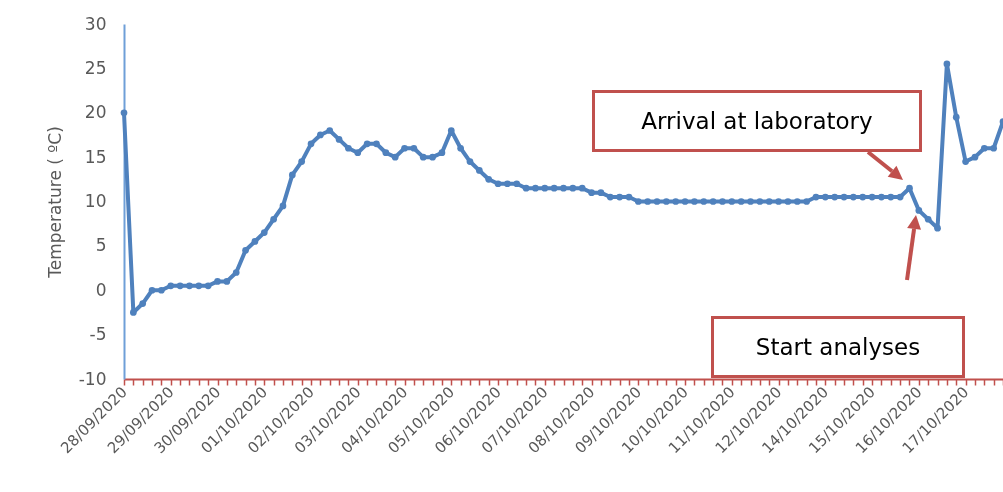  I want to click on y-tick-label: 20, so click(95, 112).